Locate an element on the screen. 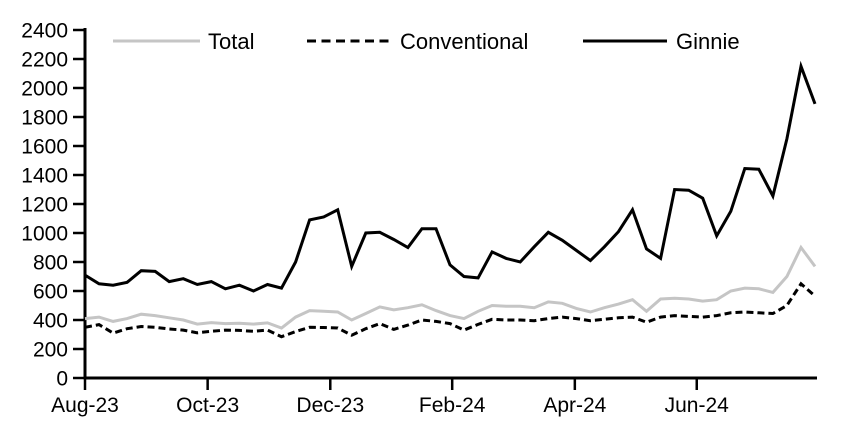 The height and width of the screenshot is (434, 852). y-tick-label: 1400 is located at coordinates (44, 175).